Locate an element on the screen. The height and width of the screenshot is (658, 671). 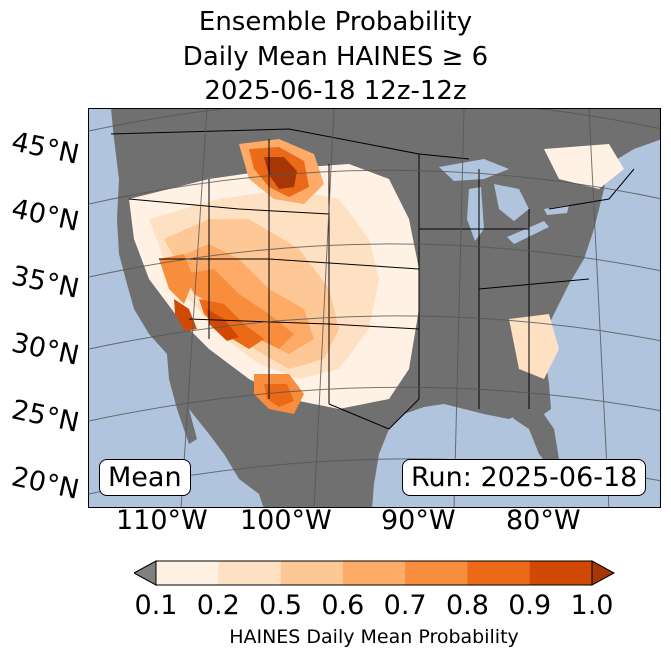
lat-label-40: 40°N is located at coordinates (45, 215).